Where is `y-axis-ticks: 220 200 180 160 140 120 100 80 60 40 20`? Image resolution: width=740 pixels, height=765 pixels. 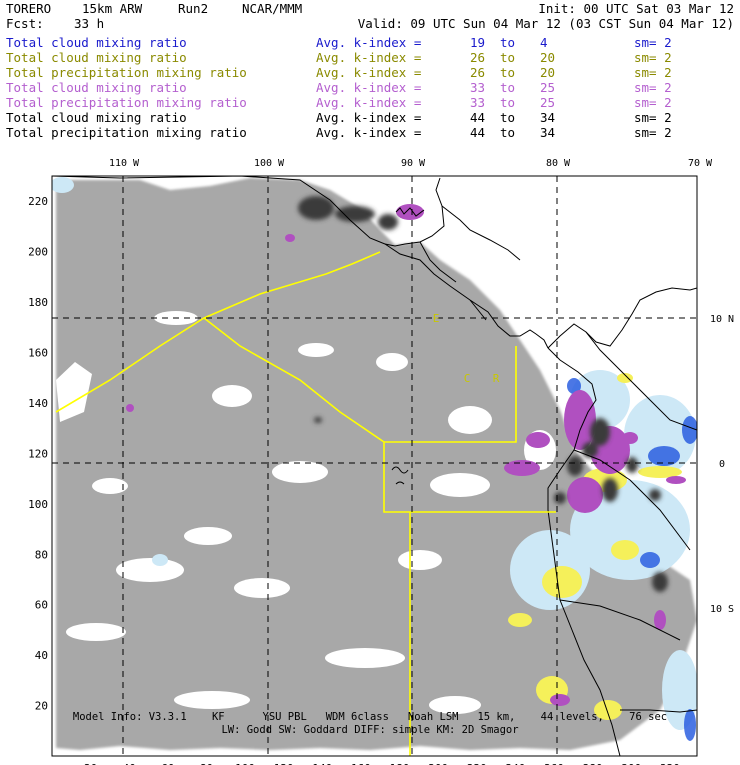
y-axis-ticks: 220 200 180 160 140 120 100 80 60 40 20 is located at coordinates (38, 453).